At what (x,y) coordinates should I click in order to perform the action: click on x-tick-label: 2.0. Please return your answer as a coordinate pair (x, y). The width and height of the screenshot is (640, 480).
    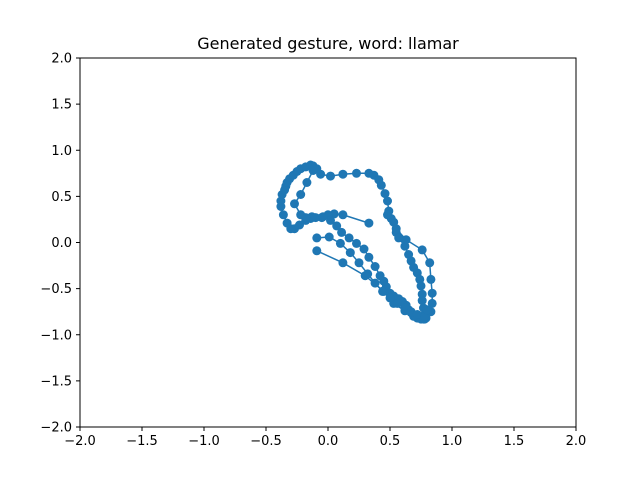
    Looking at the image, I should click on (576, 441).